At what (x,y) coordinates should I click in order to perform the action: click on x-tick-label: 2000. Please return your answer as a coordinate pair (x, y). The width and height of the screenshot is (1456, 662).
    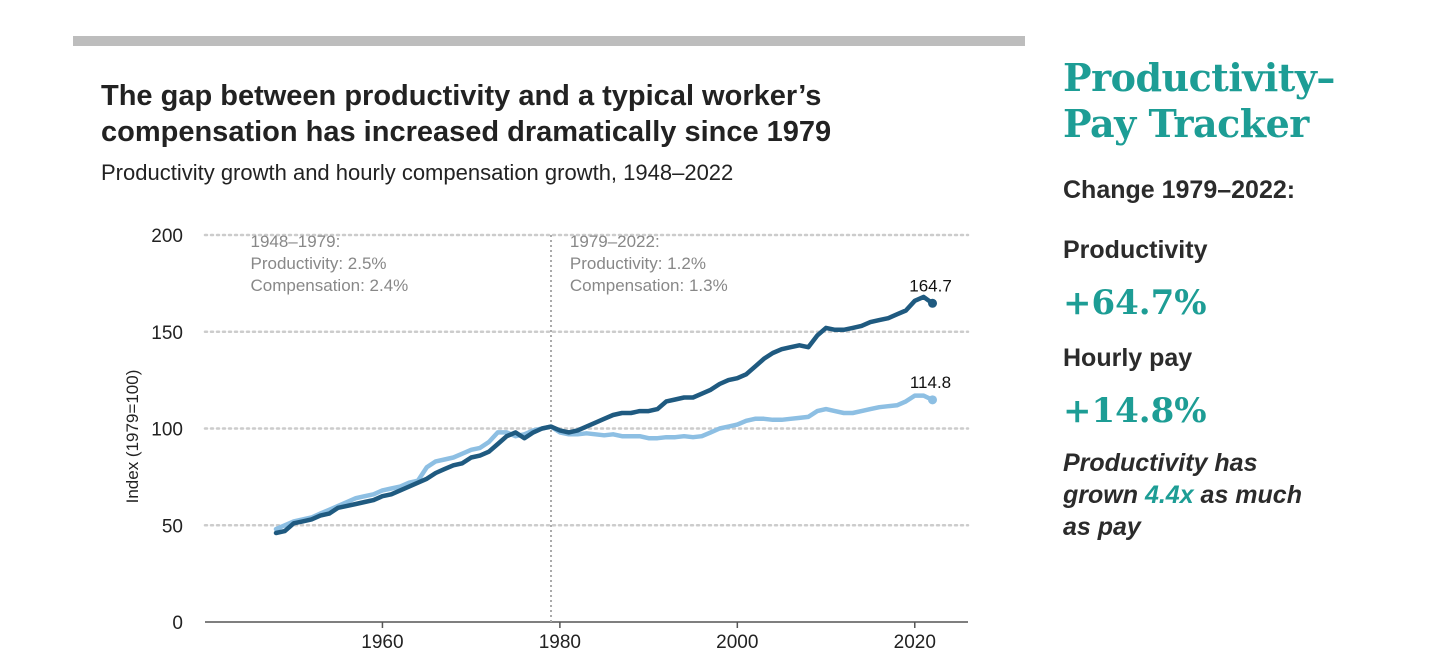
    Looking at the image, I should click on (737, 642).